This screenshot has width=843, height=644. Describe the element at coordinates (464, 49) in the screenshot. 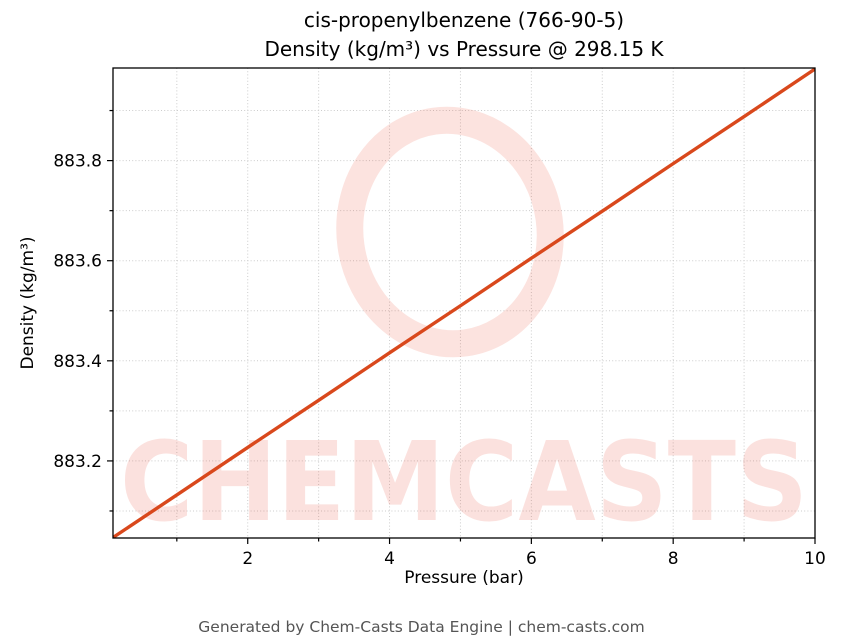

I see `chart-title-line2: Density (kg/m³) vs Pressure @ 298.15 K` at that location.